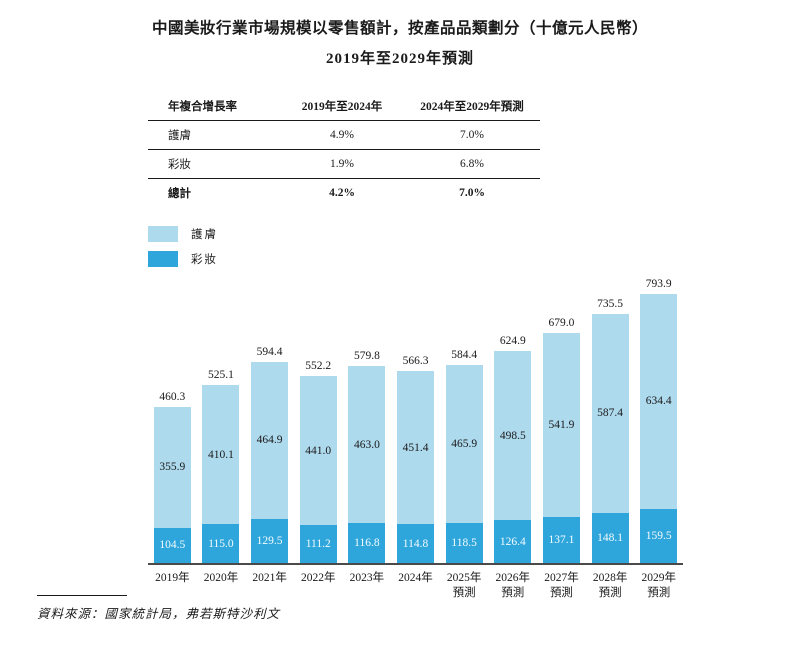  Describe the element at coordinates (221, 543) in the screenshot. I see `makeup-value-label: 115.0` at that location.